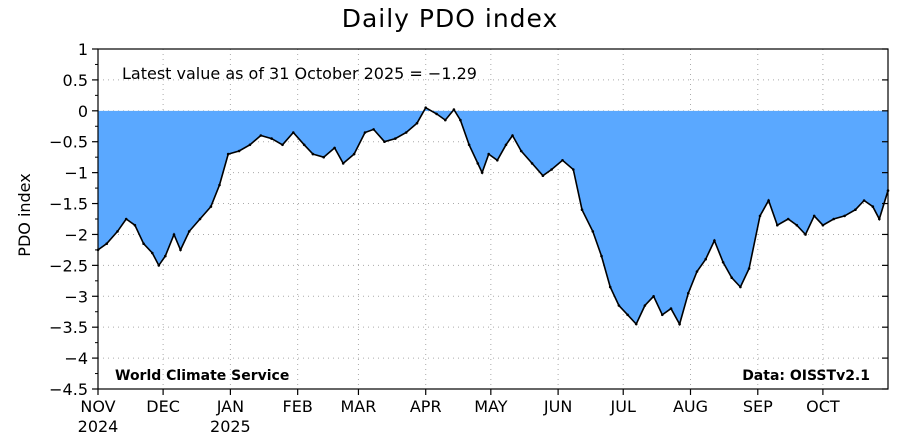 This screenshot has height=448, width=900. Describe the element at coordinates (24, 214) in the screenshot. I see `y-axis-label: PDO index` at that location.